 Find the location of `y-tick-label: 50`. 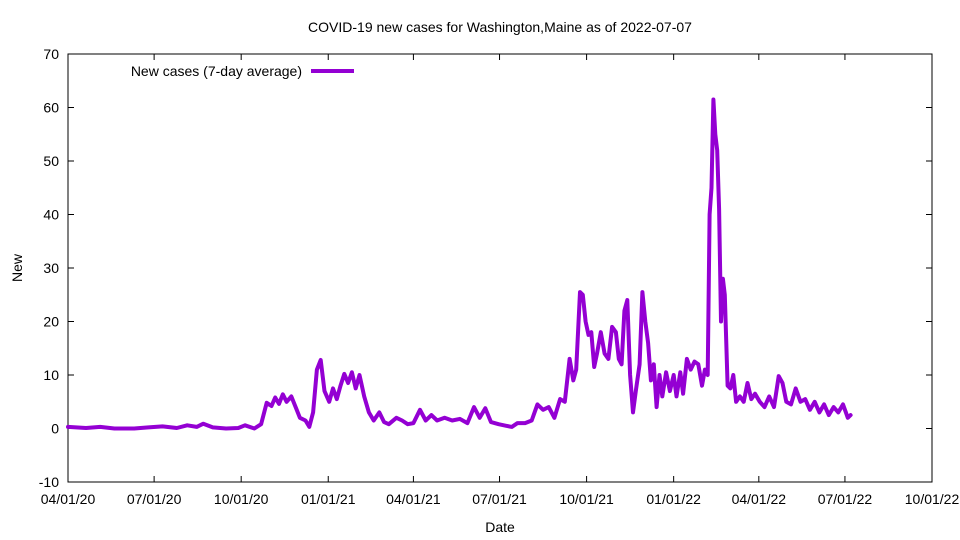

y-tick-label: 50 is located at coordinates (51, 161).